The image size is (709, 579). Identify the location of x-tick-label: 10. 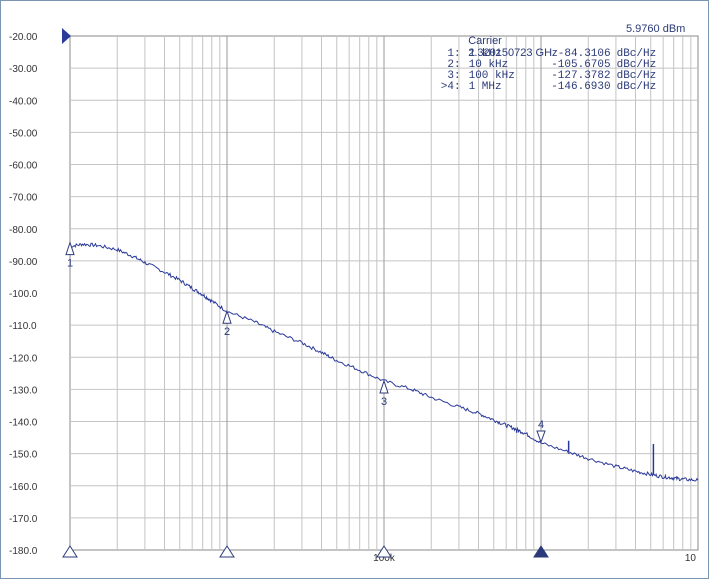
(691, 558).